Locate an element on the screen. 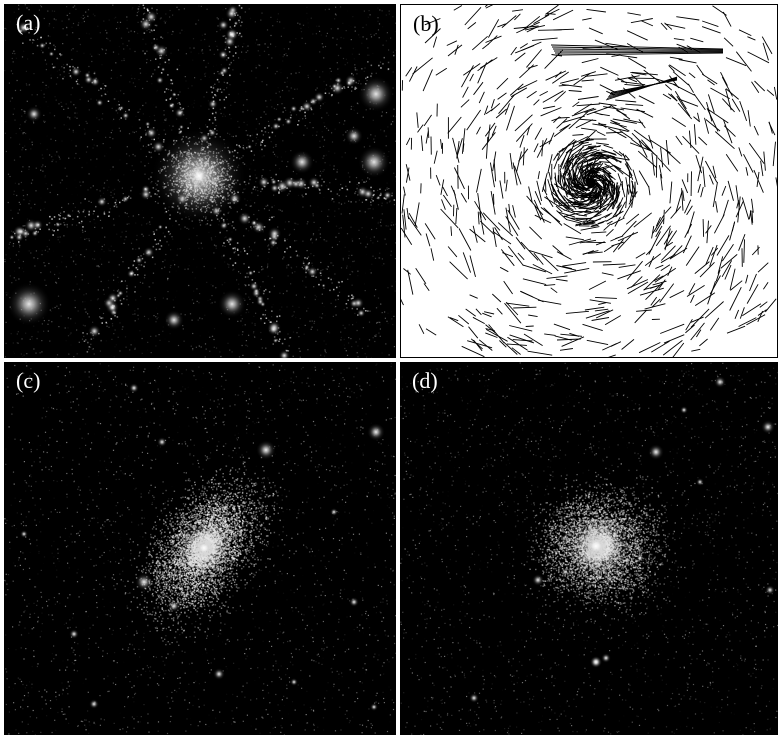 This screenshot has height=735, width=778. panel-b-label: (b) is located at coordinates (426, 23).